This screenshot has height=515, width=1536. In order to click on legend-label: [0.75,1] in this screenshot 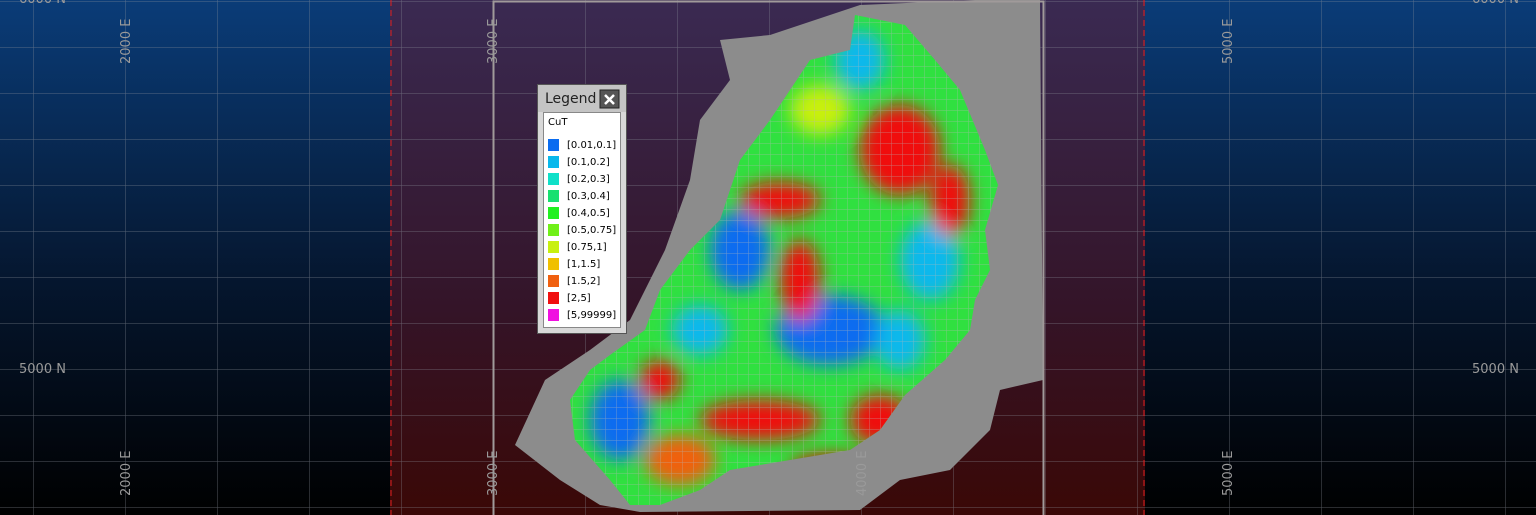, I will do `click(587, 247)`.